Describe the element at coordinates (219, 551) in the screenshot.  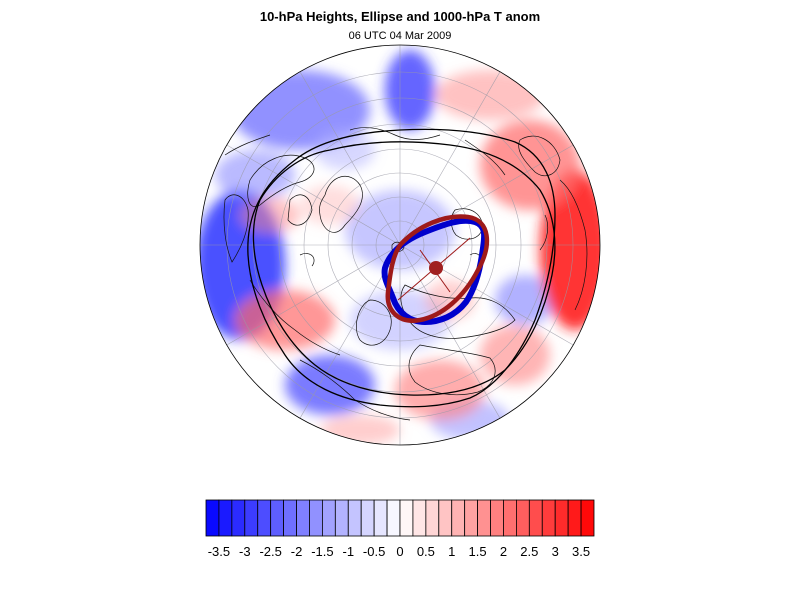
I see `colorbar-tick-label: -3.5` at that location.